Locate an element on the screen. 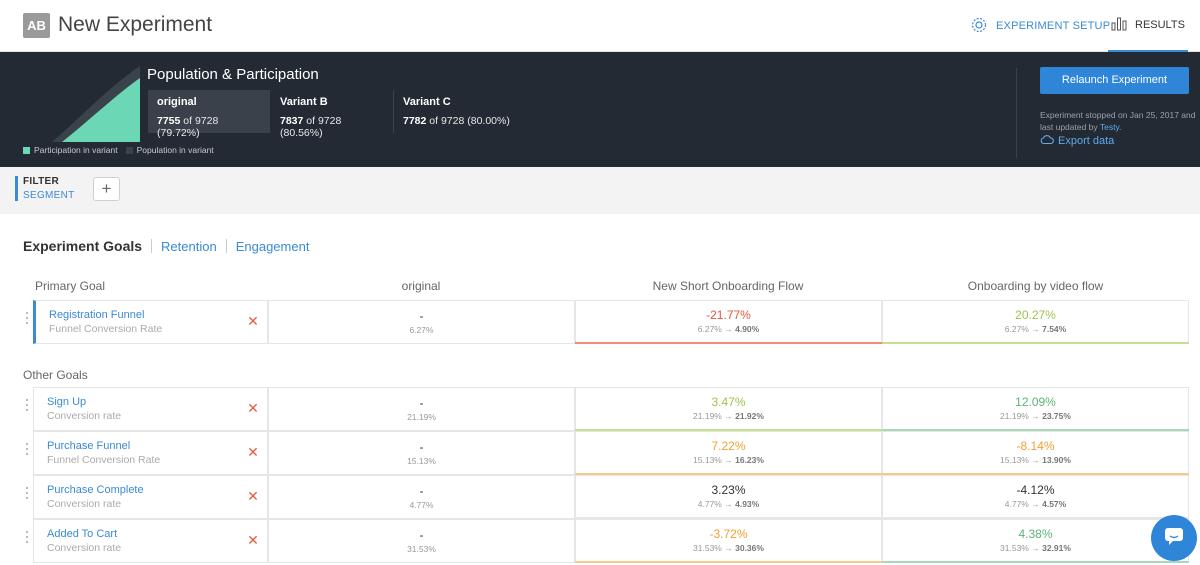 The height and width of the screenshot is (565, 1200). goal-metric: Funnel Conversion Rate is located at coordinates (104, 460).